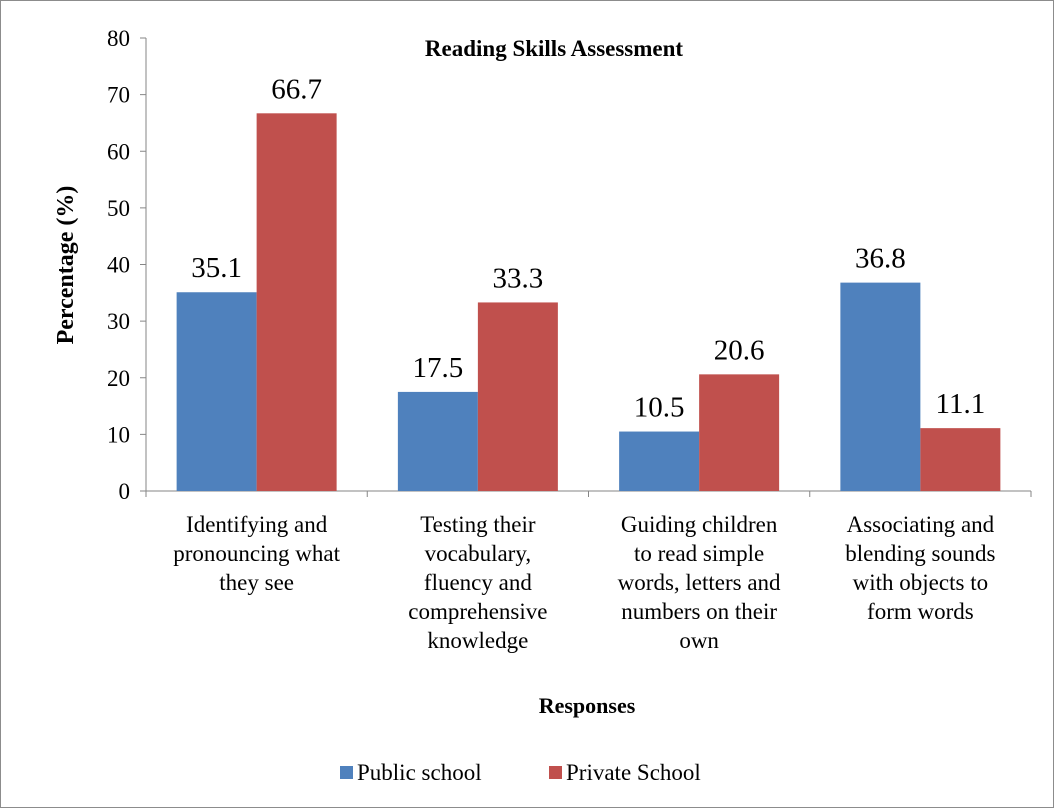  I want to click on x-axis-label: Responses, so click(587, 705).